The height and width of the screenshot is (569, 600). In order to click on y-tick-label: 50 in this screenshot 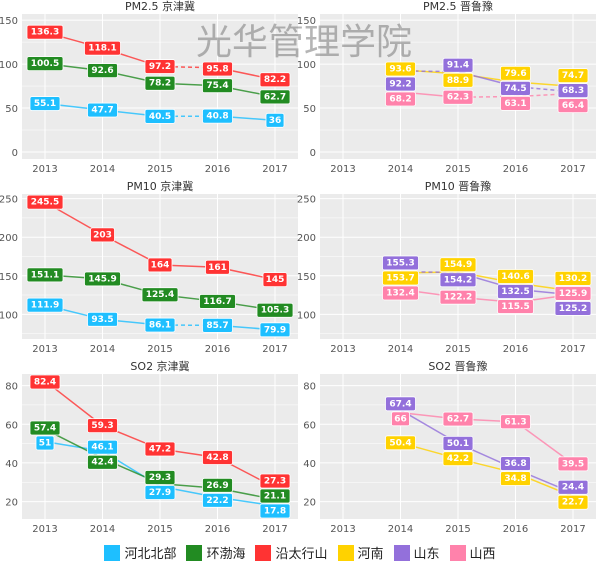, I will do `click(309, 109)`.